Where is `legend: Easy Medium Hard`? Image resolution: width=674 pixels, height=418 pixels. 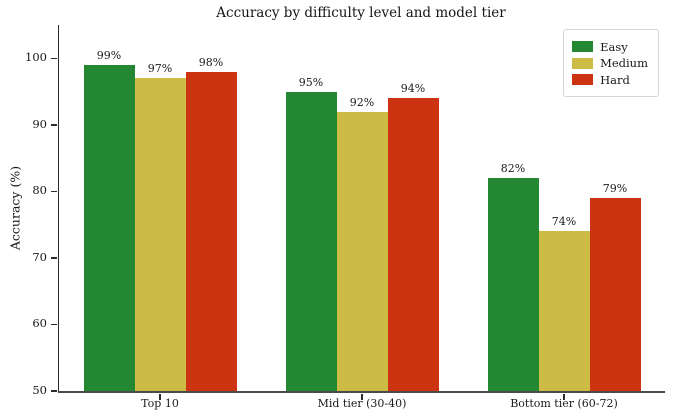 legend: Easy Medium Hard is located at coordinates (611, 63).